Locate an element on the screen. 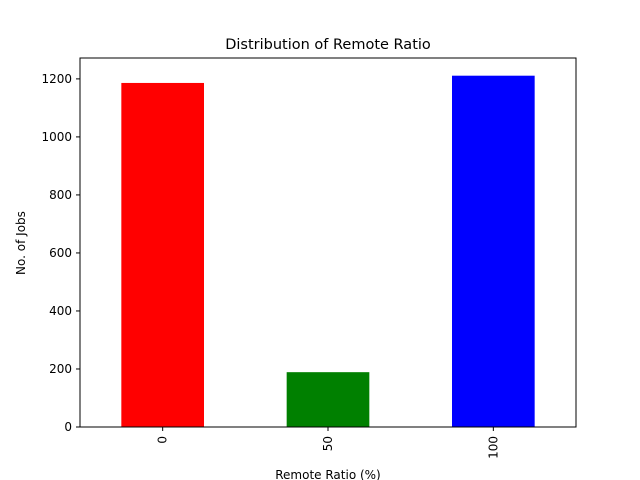 Image resolution: width=640 pixels, height=480 pixels. y-tick-label: 1000 is located at coordinates (56, 137).